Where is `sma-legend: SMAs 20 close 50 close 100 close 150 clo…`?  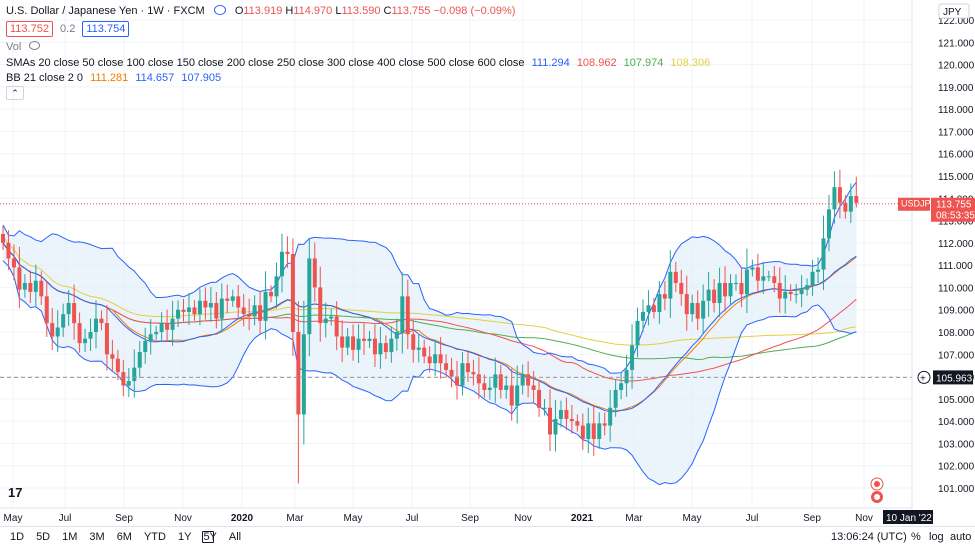 sma-legend: SMAs 20 close 50 close 100 close 150 clo… is located at coordinates (358, 63).